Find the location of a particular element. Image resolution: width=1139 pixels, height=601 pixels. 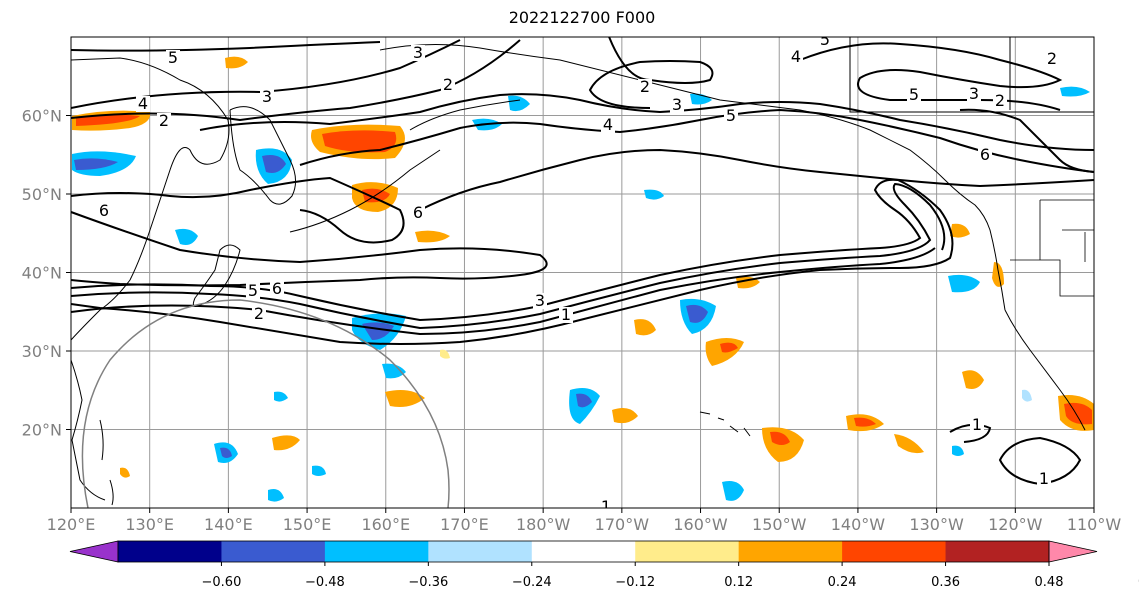

colorbar-label: −0.48 is located at coordinates (325, 582).